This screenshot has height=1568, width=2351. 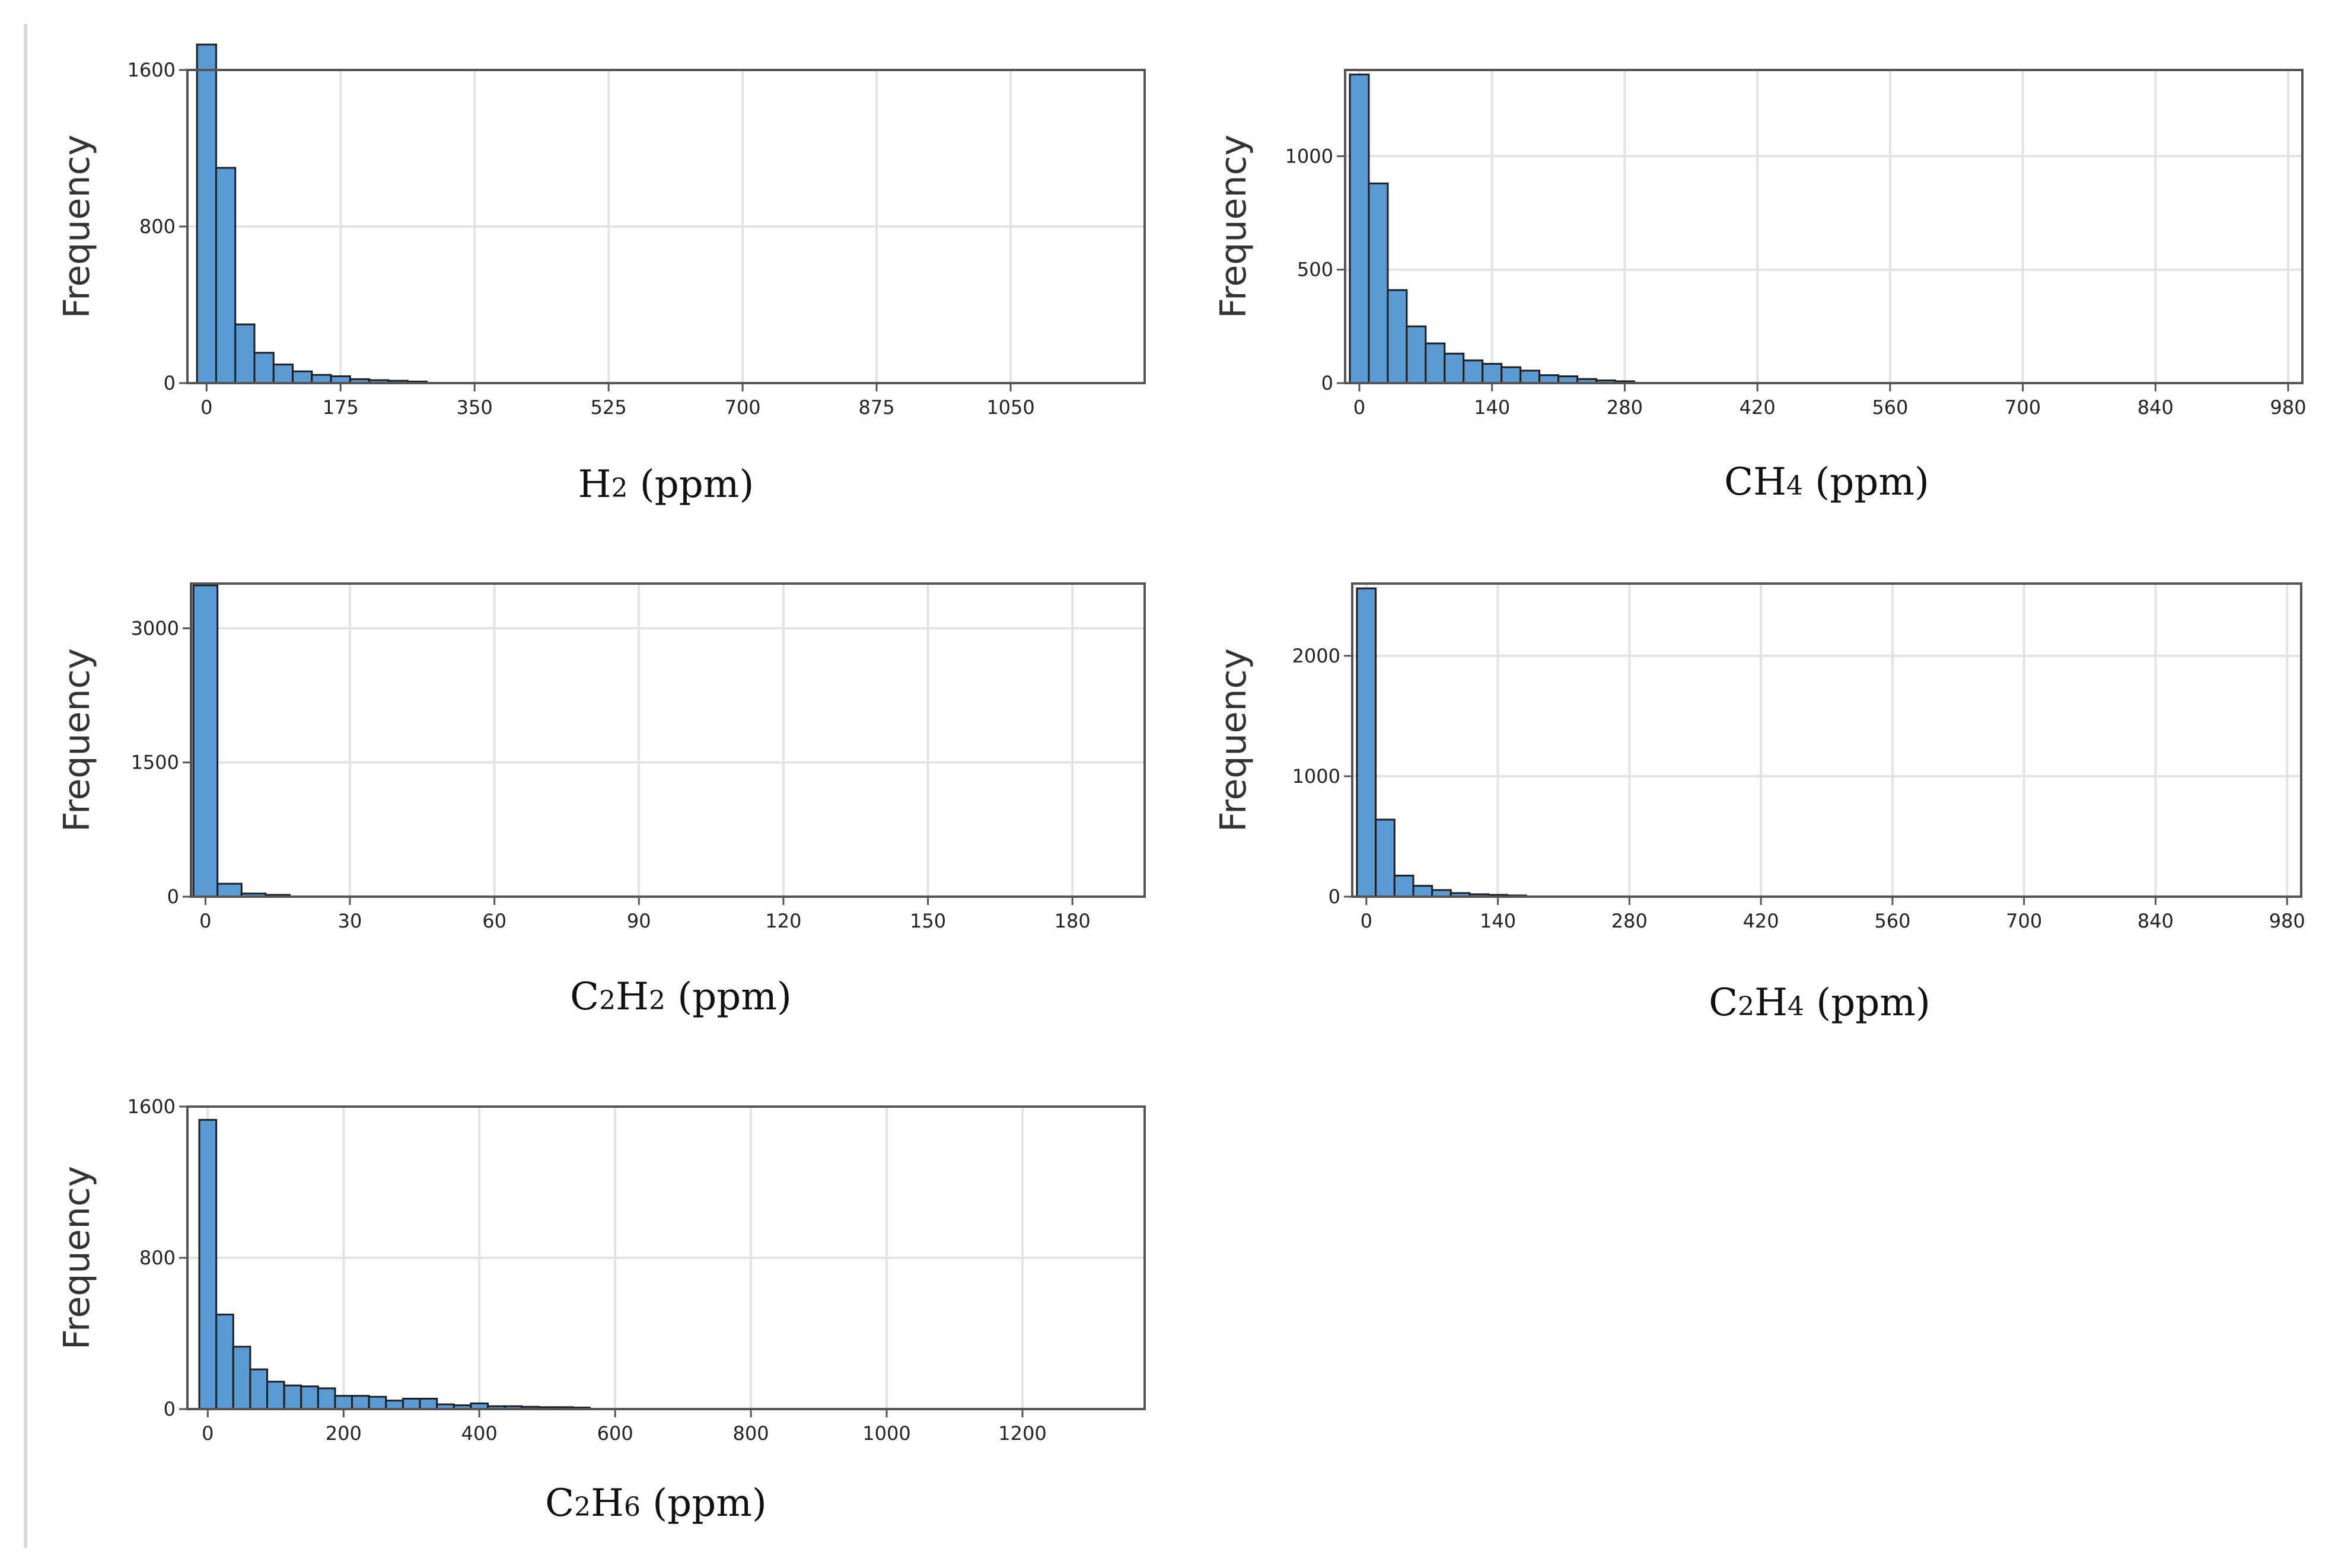 What do you see at coordinates (783, 921) in the screenshot?
I see `x-tick-label: 120` at bounding box center [783, 921].